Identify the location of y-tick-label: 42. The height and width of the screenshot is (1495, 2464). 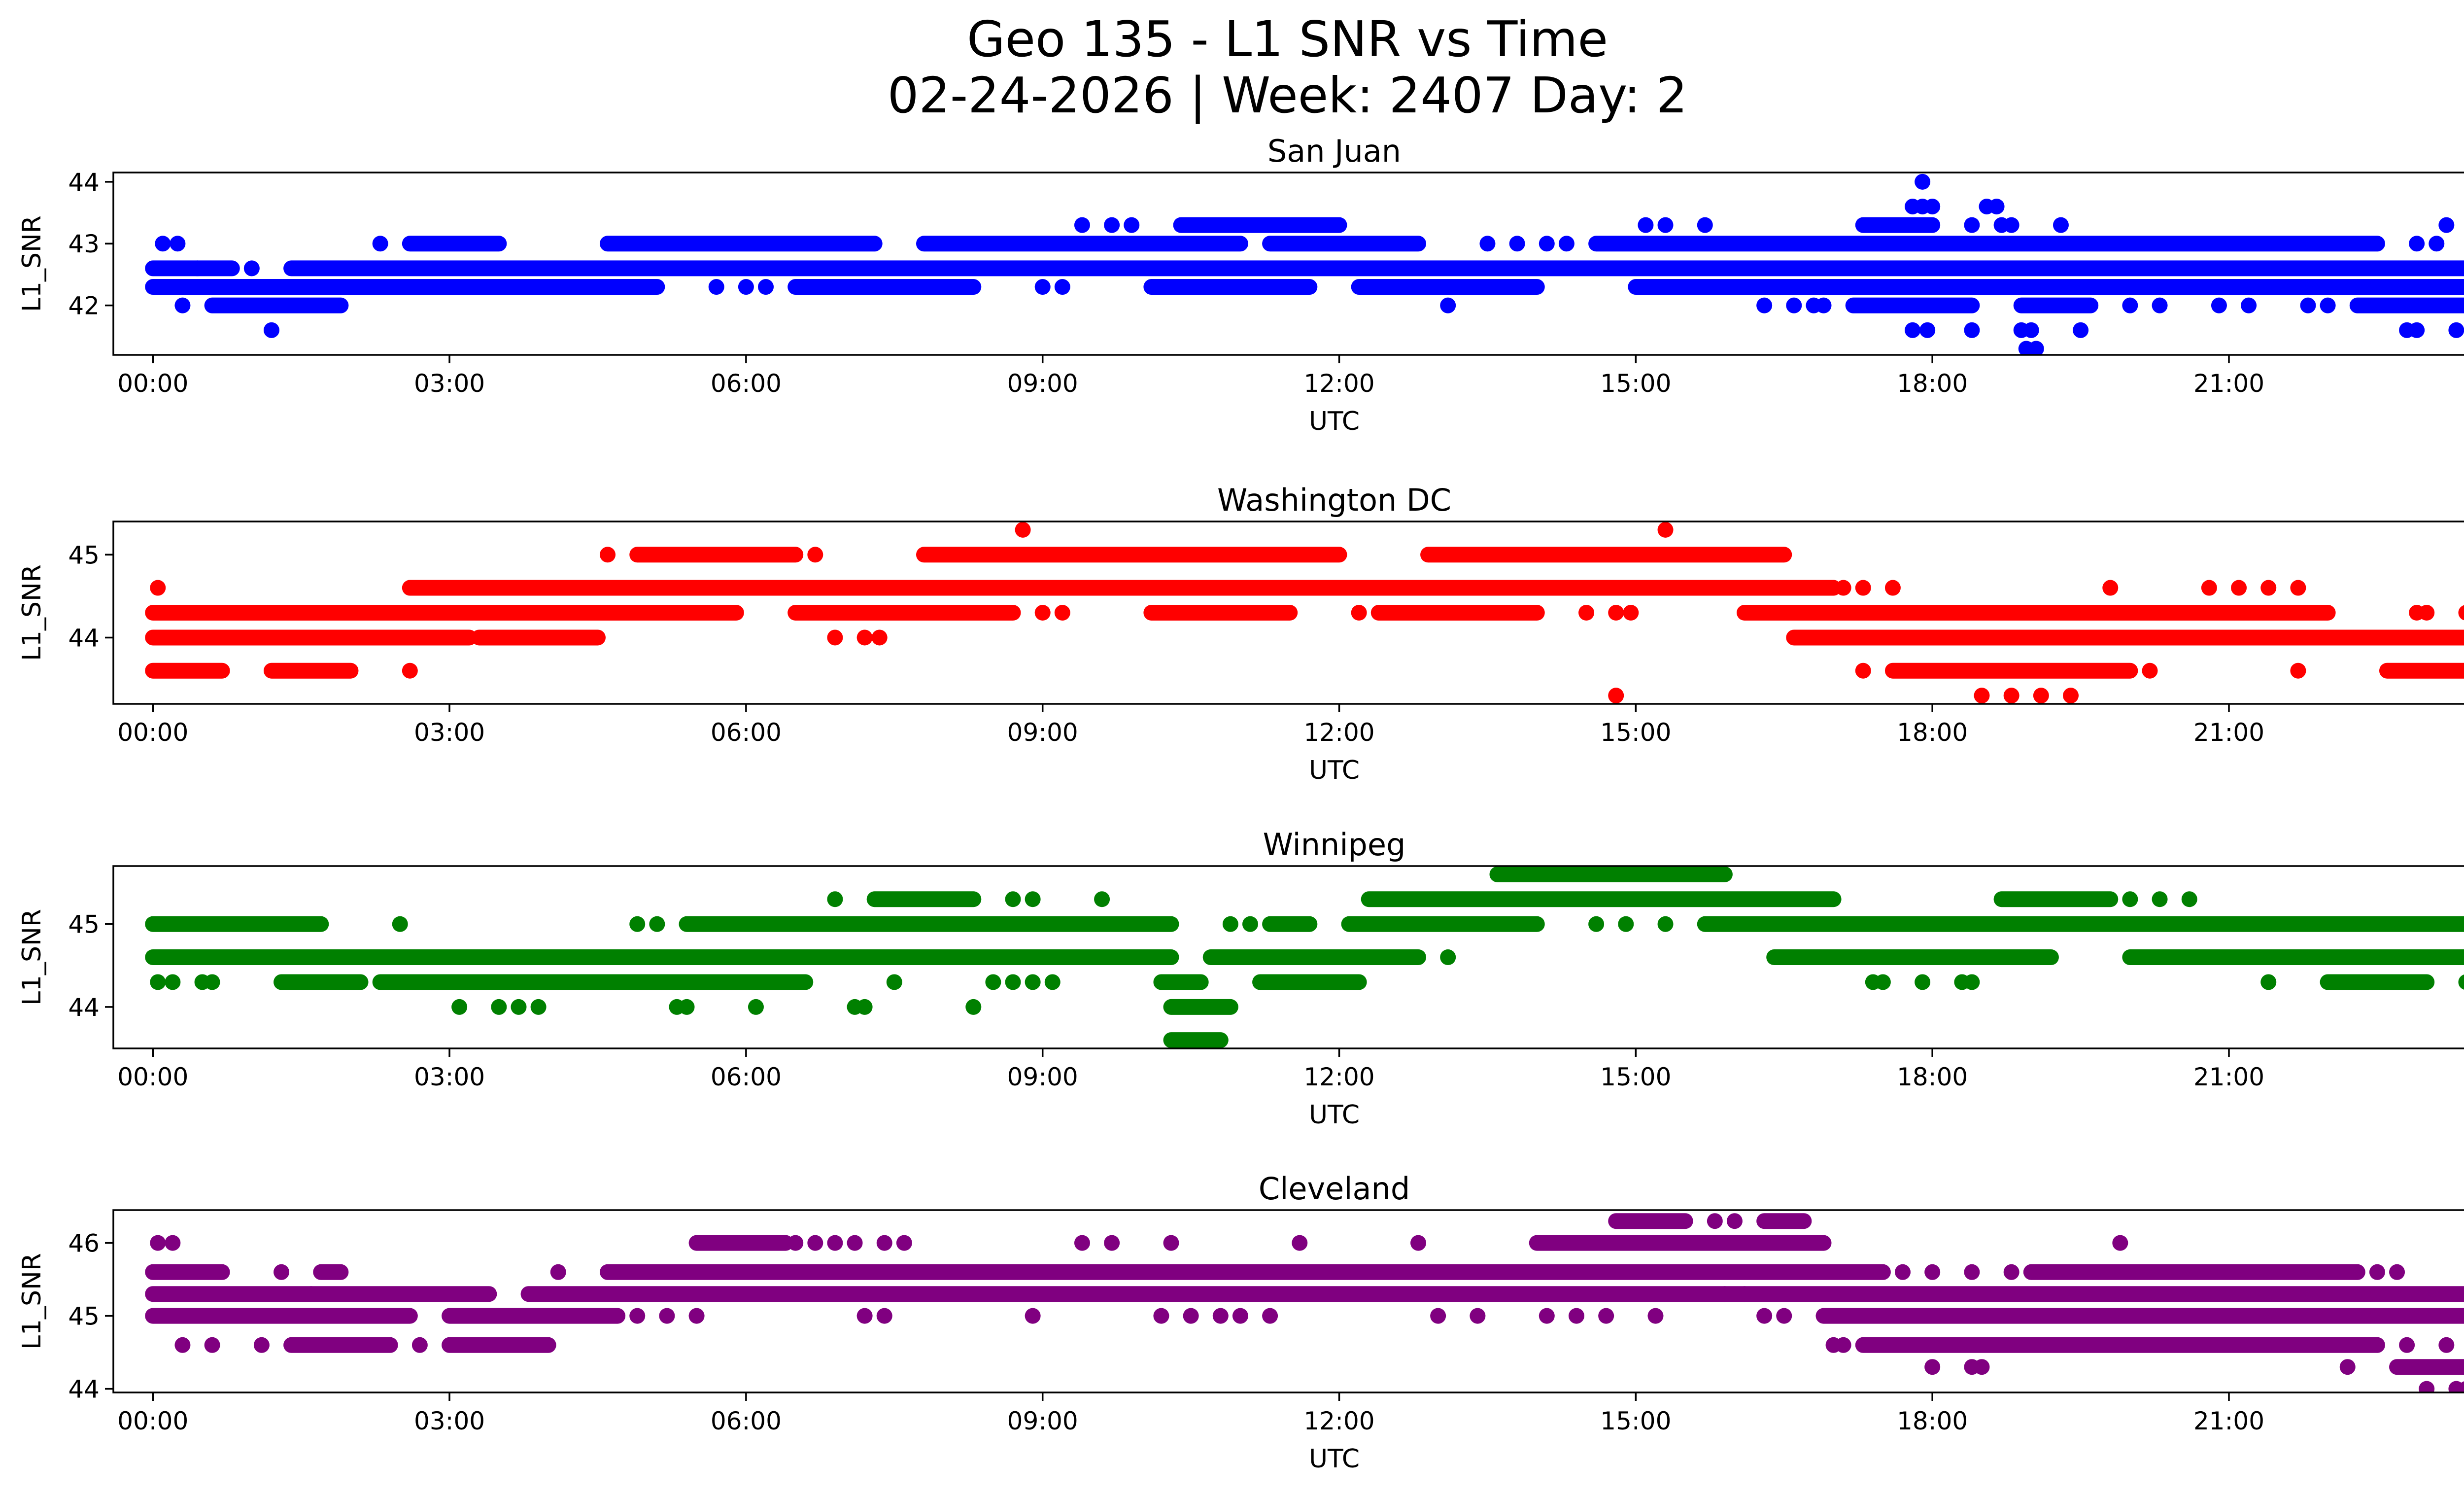
(84, 306).